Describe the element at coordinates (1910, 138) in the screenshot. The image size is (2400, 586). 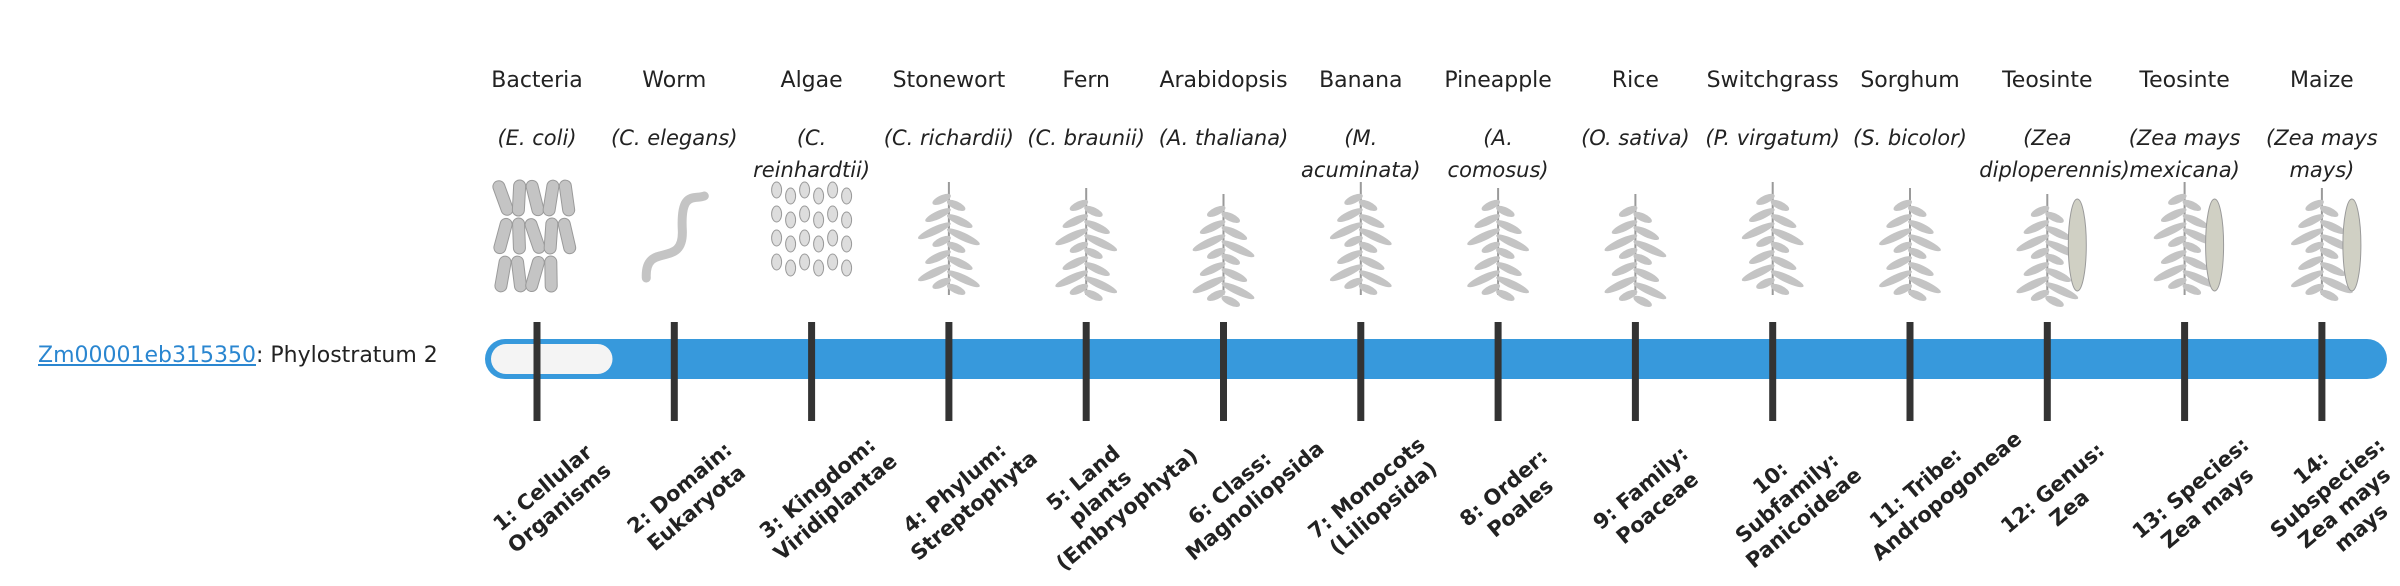
I see `species-name: (S. bicolor)` at that location.